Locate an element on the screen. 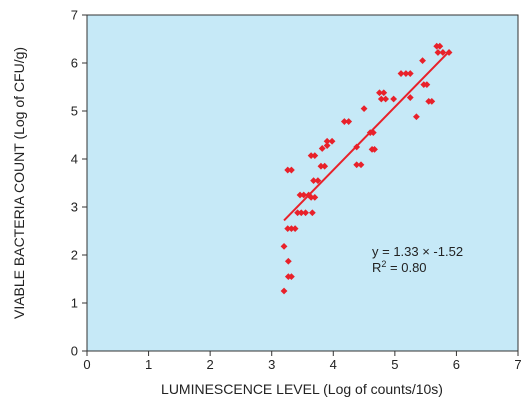 This screenshot has height=403, width=528. y-tick-label: 6 is located at coordinates (74, 63).